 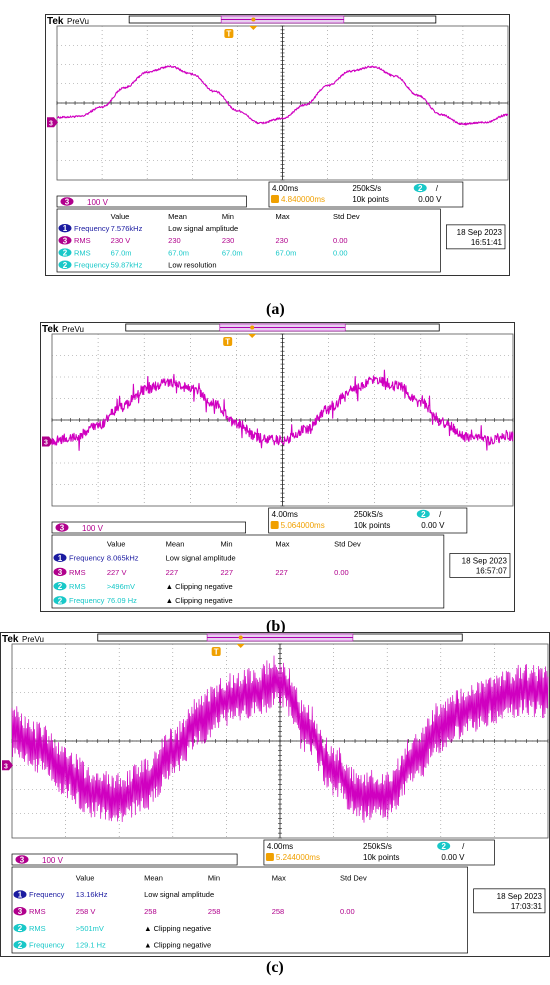 I want to click on measurement-note: Low resolution, so click(x=192, y=265).